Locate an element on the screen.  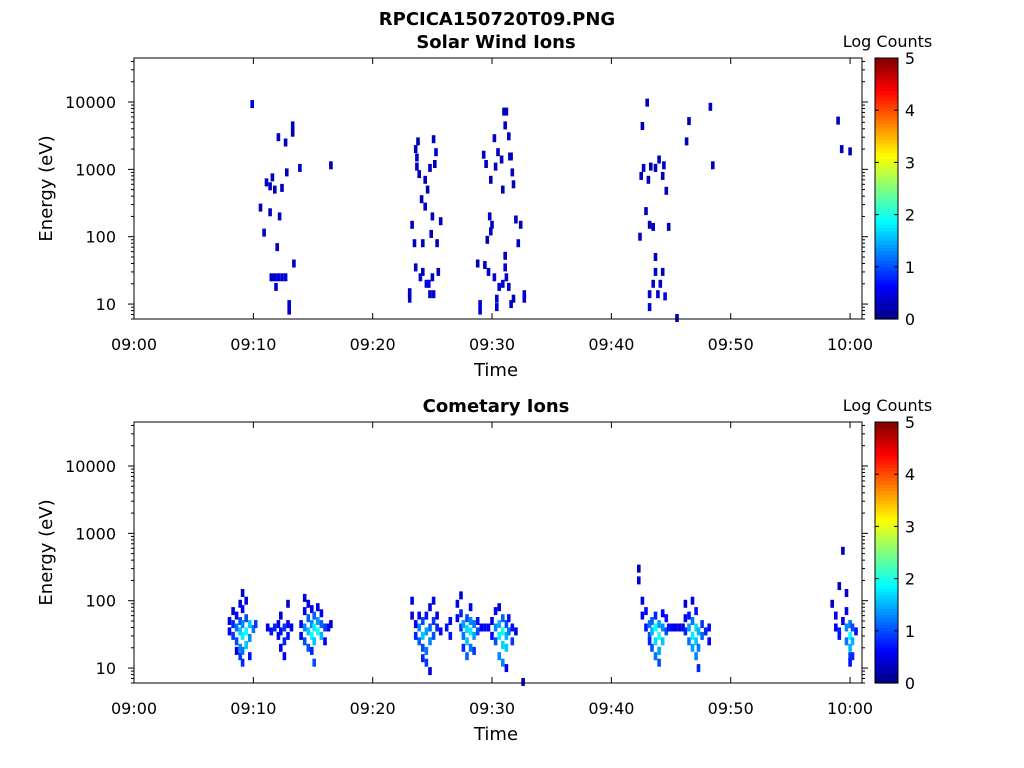
y-tick-label: 10 is located at coordinates (106, 668).